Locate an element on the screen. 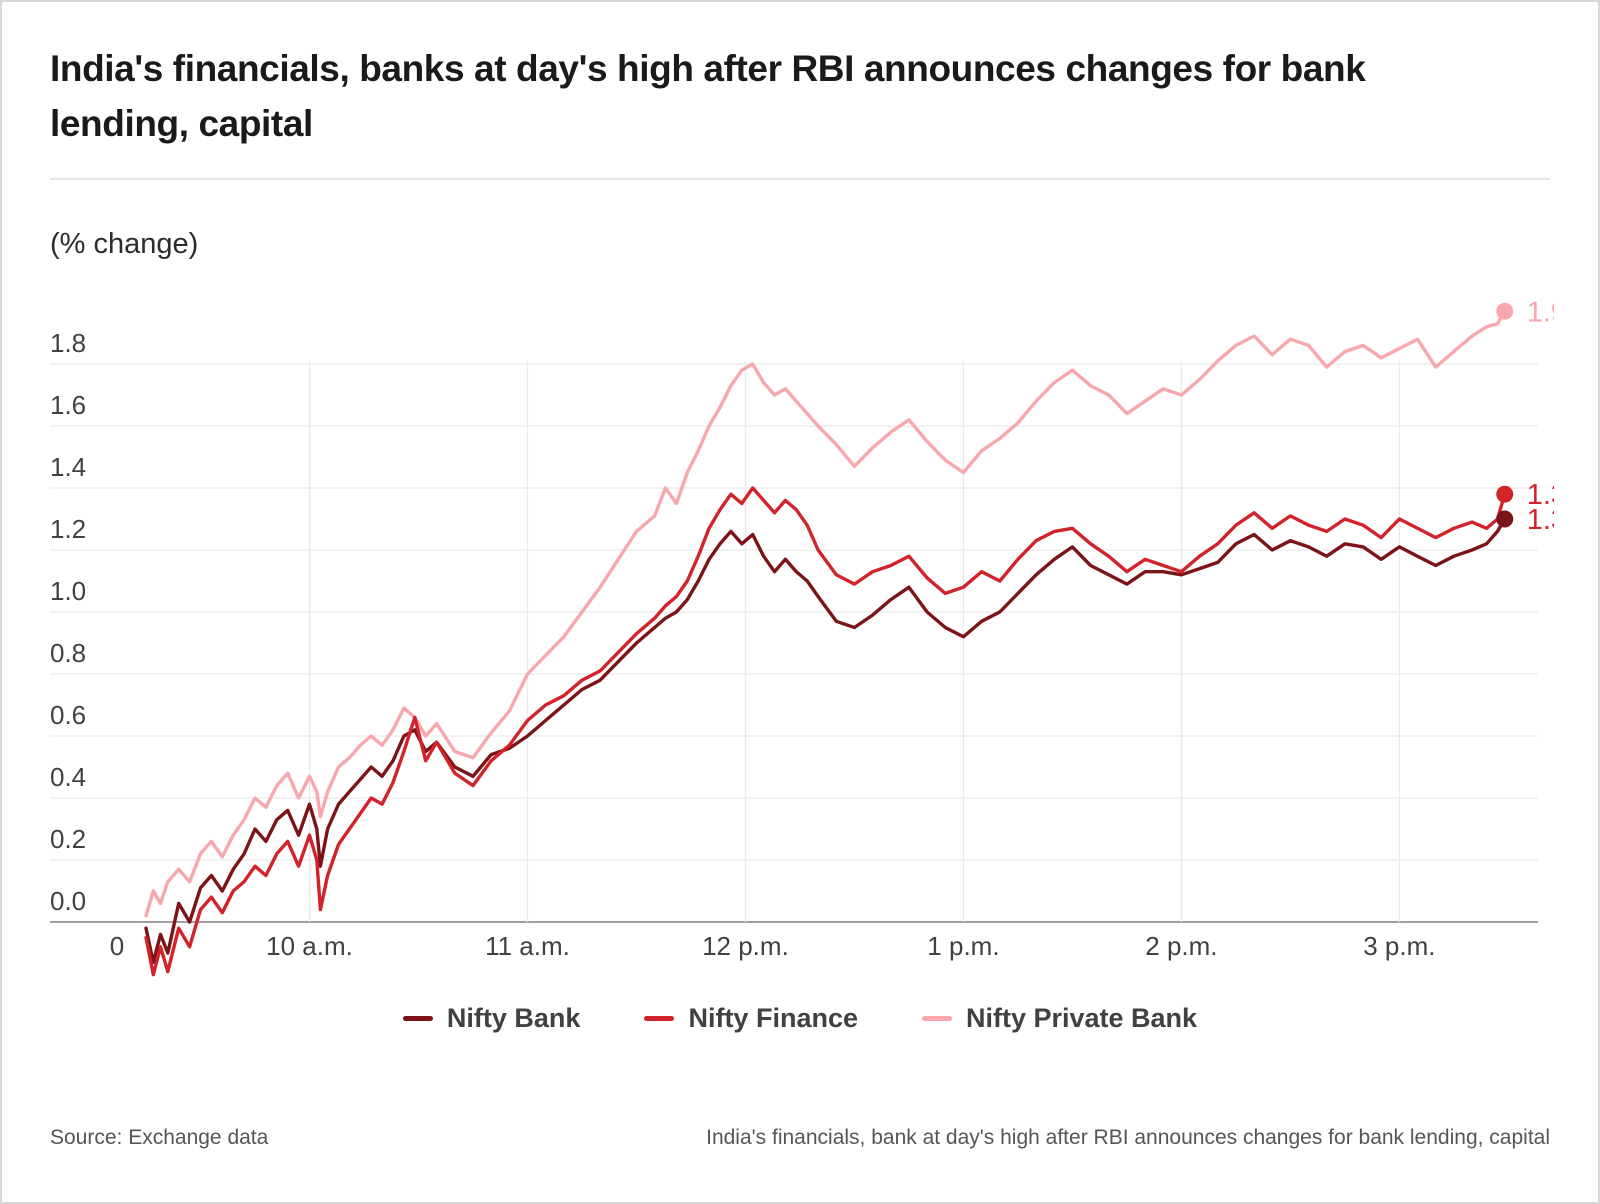 This screenshot has height=1204, width=1600. svg-text: 1.38 is located at coordinates (1540, 495).